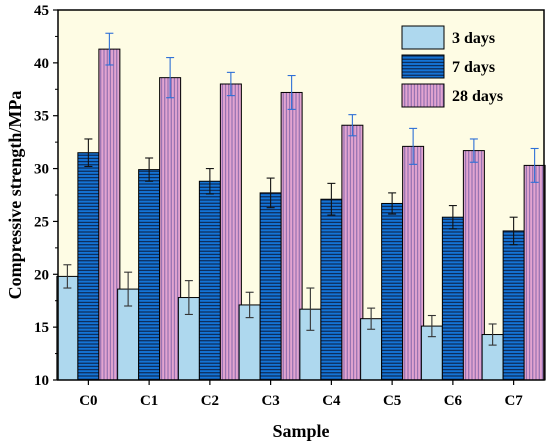 The height and width of the screenshot is (447, 550). Describe the element at coordinates (473, 265) in the screenshot. I see `bar-28-days-C6` at that location.